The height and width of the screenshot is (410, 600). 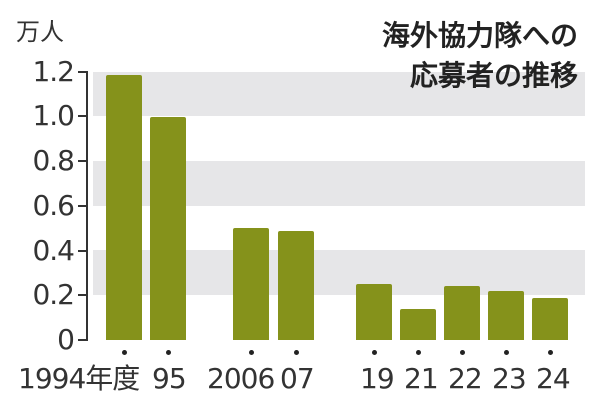 I want to click on y-axis-unit: 万人, so click(x=40, y=32).